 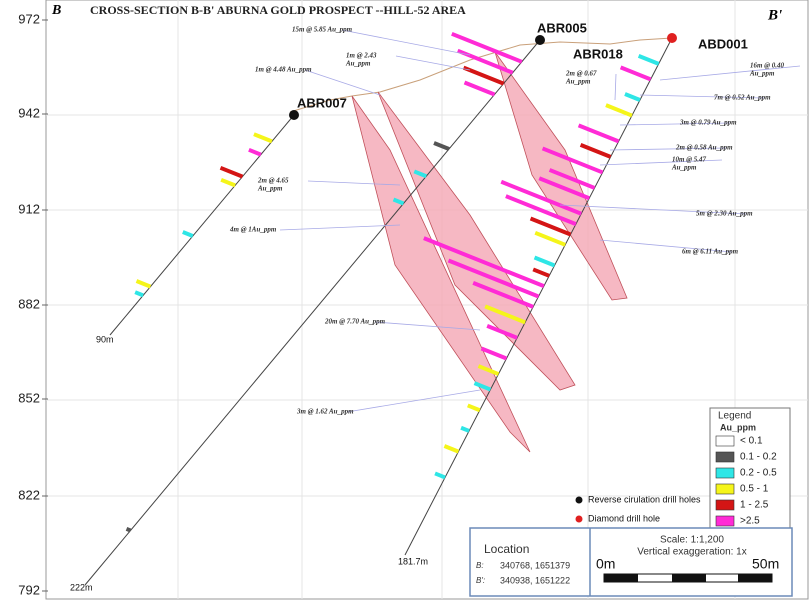 I want to click on legend-label: < 0.1, so click(x=751, y=441).